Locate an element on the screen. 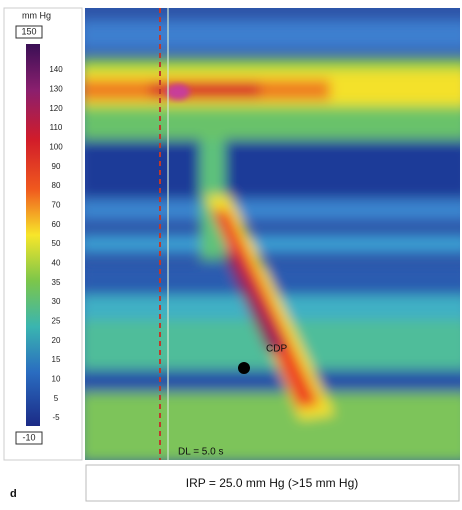 This screenshot has width=462, height=510. footer-box is located at coordinates (272, 483).